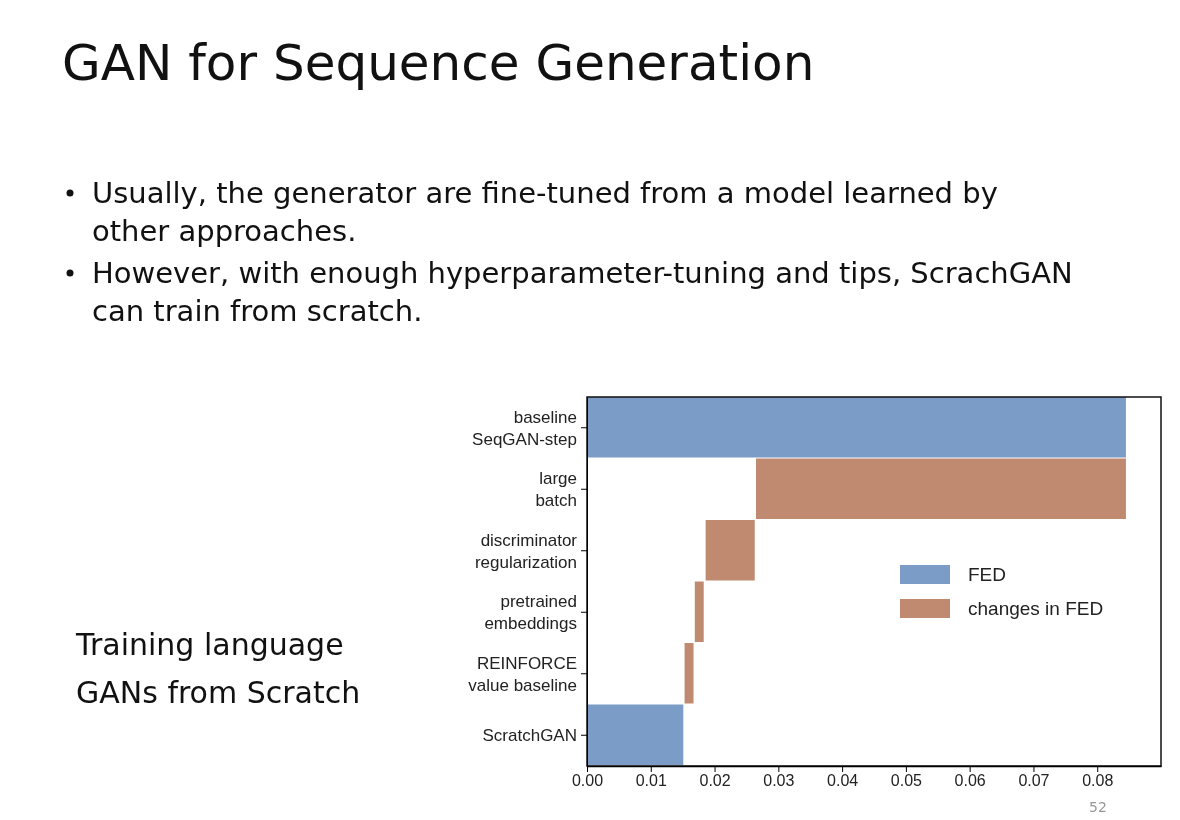 This screenshot has width=1180, height=820. What do you see at coordinates (438, 63) in the screenshot?
I see `chart-title: GAN for Sequence Generation` at bounding box center [438, 63].